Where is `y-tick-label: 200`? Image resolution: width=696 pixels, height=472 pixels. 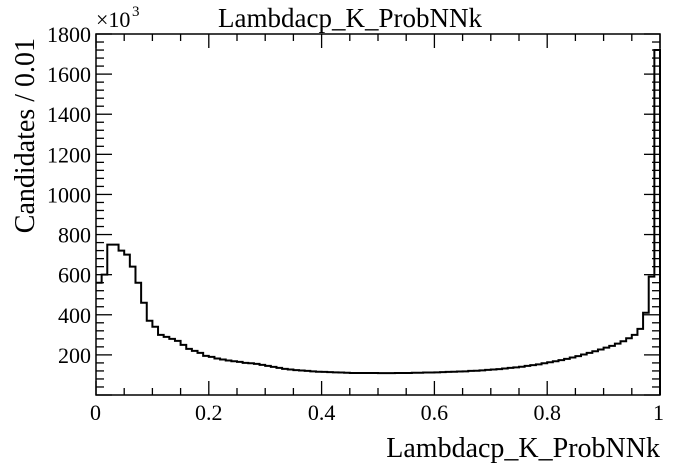
y-tick-label: 200 is located at coordinates (74, 355).